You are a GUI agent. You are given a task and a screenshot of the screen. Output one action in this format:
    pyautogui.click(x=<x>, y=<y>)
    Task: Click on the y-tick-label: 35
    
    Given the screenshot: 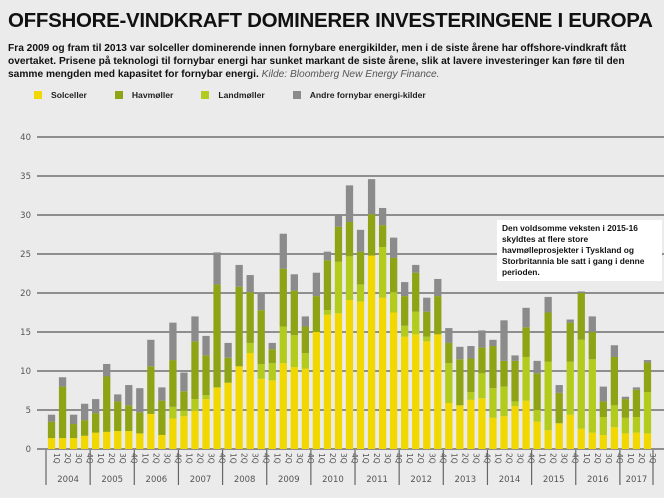 What is the action you would take?
    pyautogui.click(x=25, y=177)
    